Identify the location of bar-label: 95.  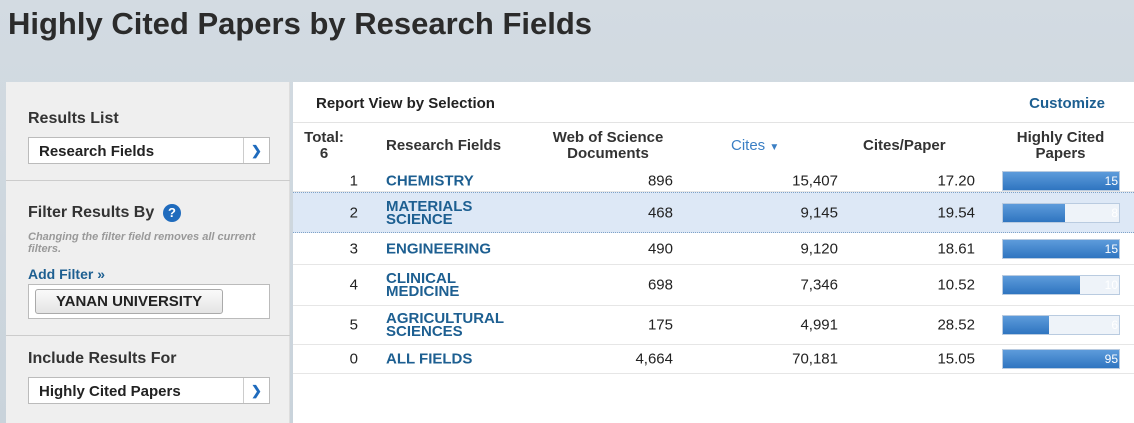
(1111, 359).